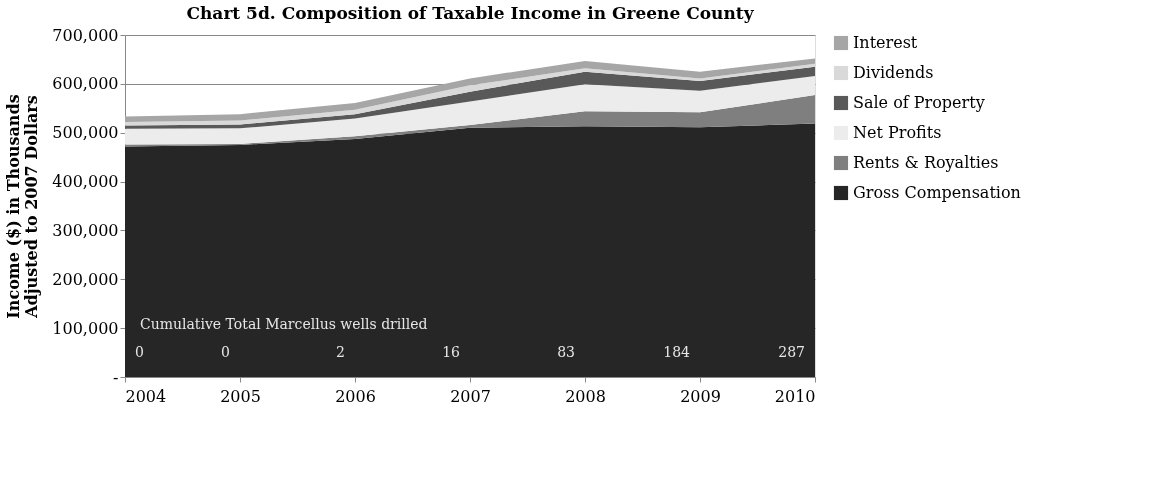 This screenshot has width=1166, height=500. I want to click on annotation: 83, so click(566, 352).